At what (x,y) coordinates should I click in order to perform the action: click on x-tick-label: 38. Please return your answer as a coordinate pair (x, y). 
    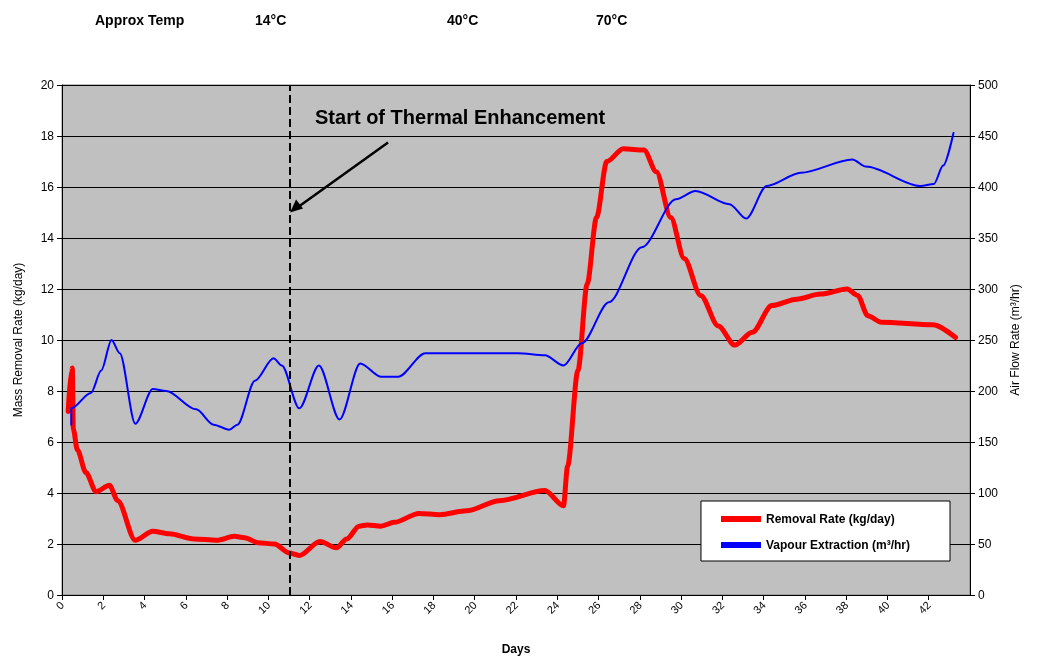
    Looking at the image, I should click on (842, 607).